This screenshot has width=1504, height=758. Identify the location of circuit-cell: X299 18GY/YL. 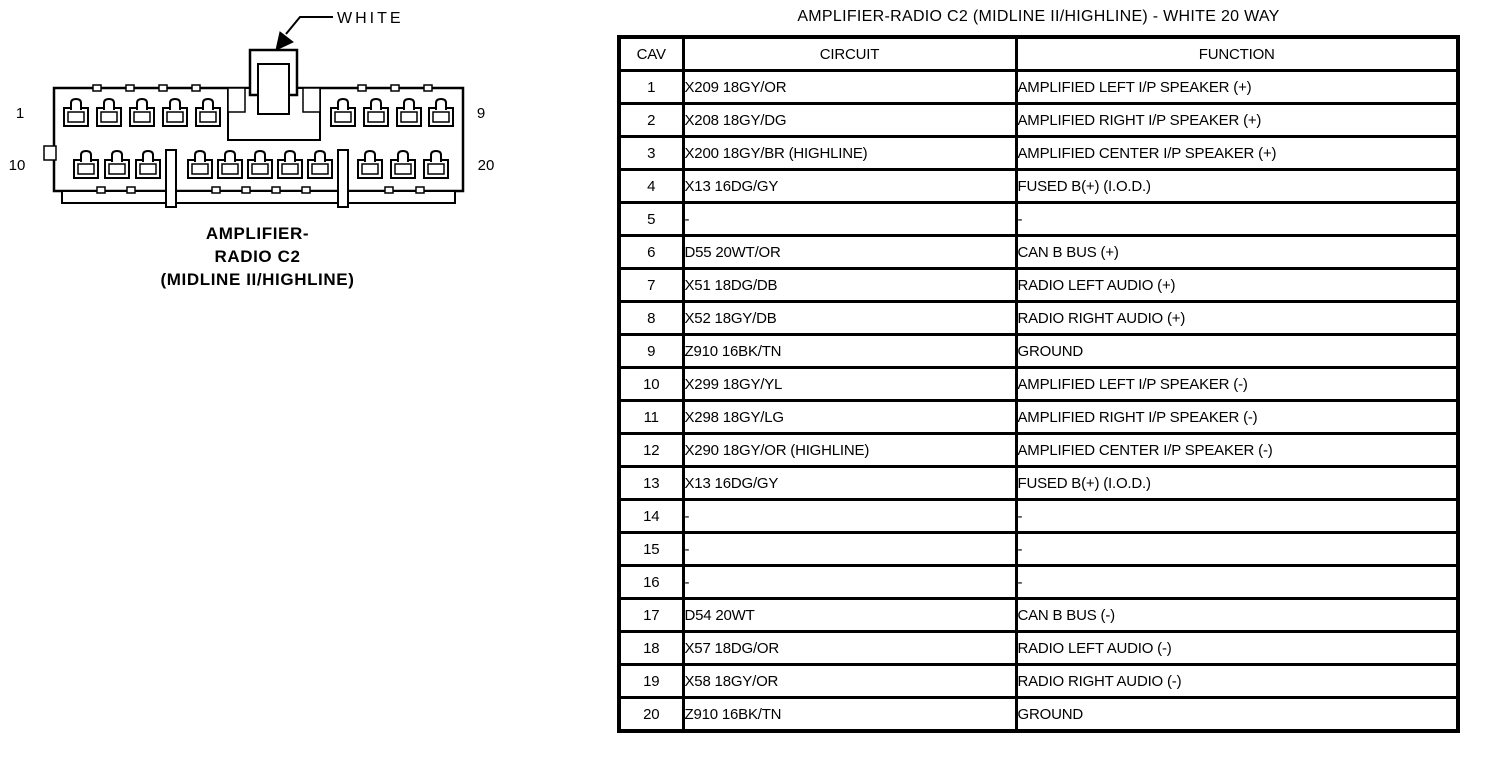
(849, 384).